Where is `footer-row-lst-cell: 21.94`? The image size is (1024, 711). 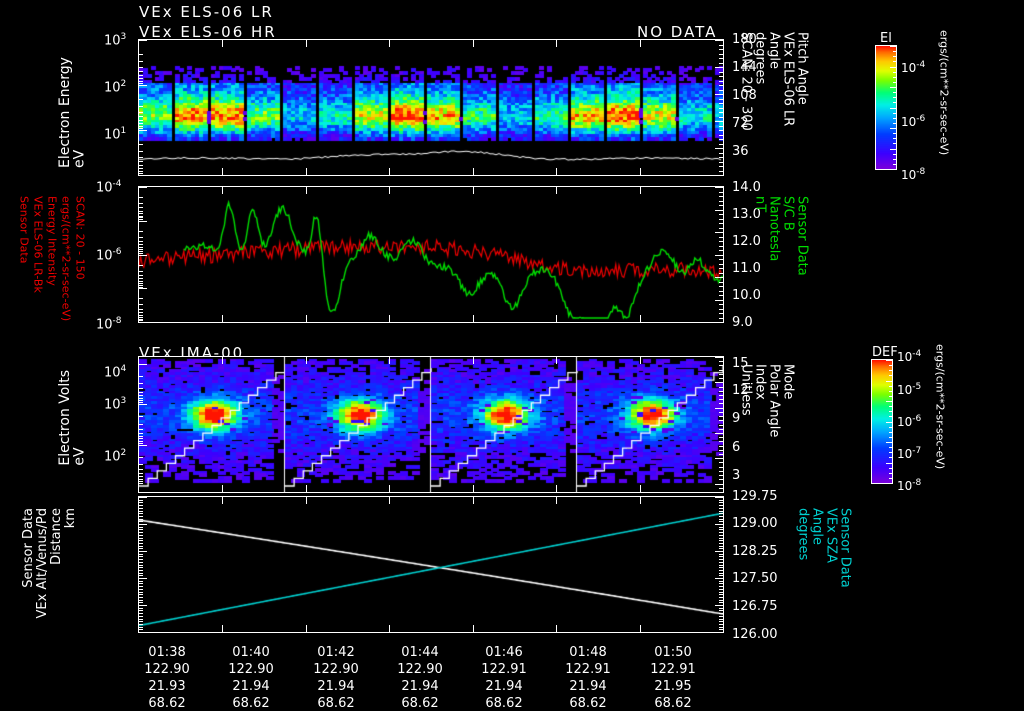 footer-row-lst-cell: 21.94 is located at coordinates (420, 686).